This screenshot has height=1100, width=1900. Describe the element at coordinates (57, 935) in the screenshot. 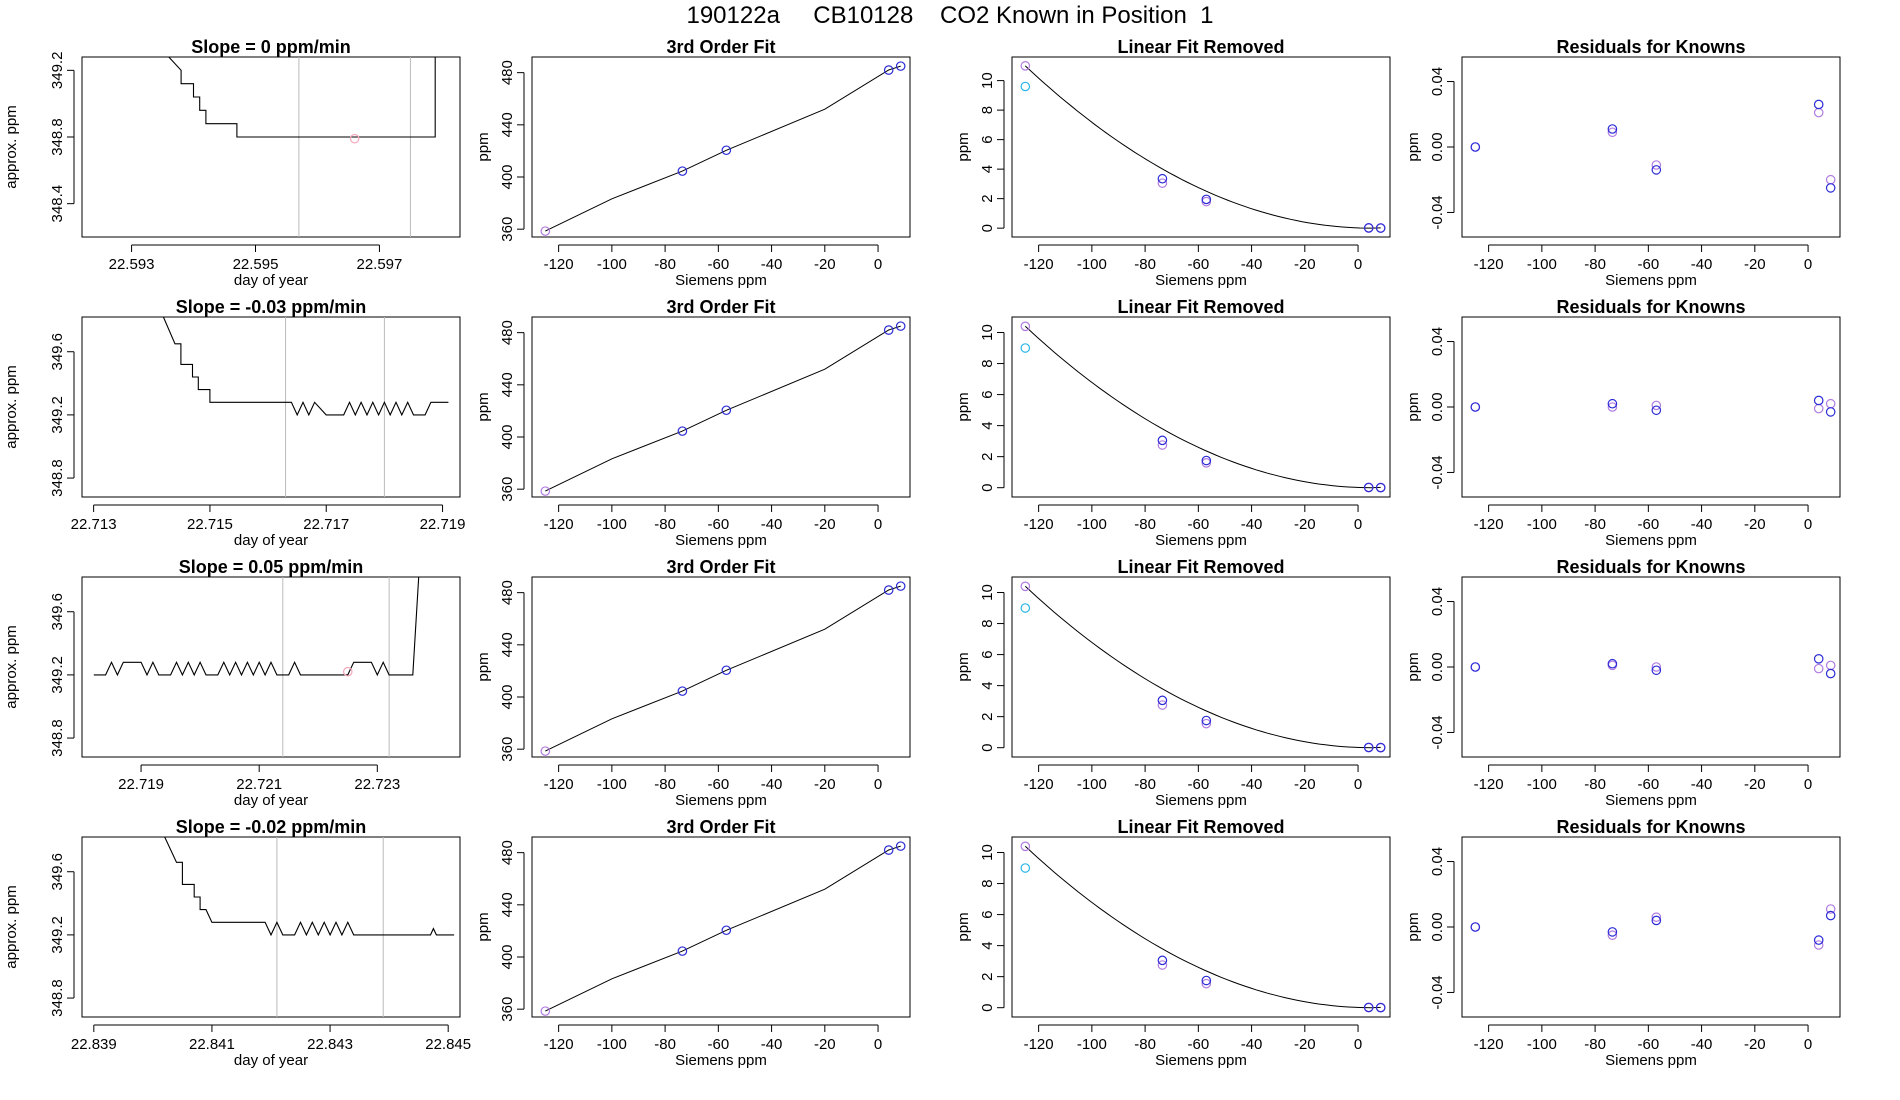

I see `y-tick-label: 349.2` at that location.